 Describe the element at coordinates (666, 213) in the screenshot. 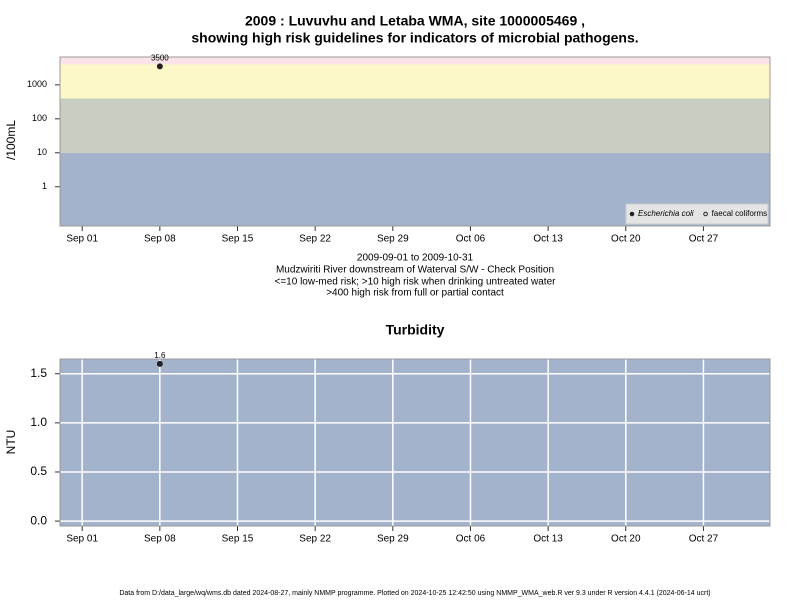

I see `legend-label: Escherichia coli` at that location.